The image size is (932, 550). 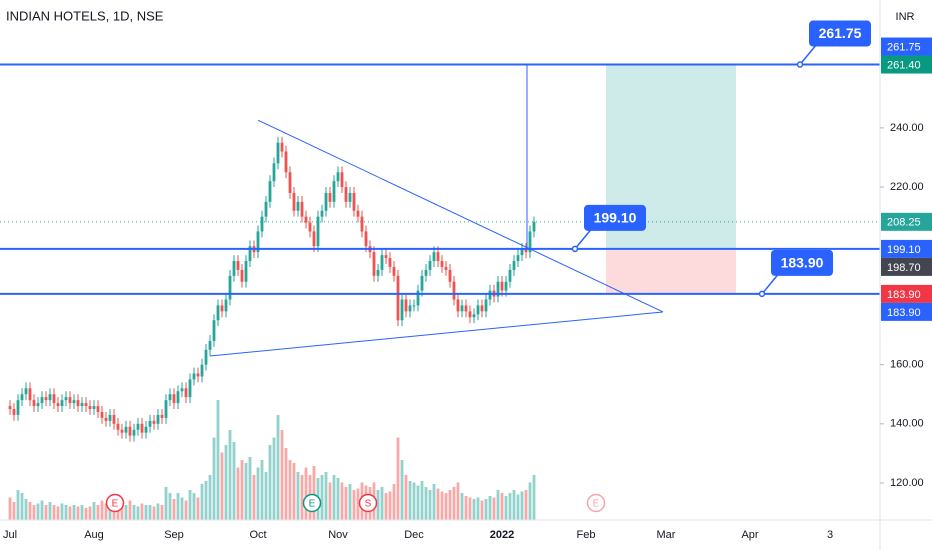 What do you see at coordinates (904, 313) in the screenshot?
I see `price-tag-label: 183.90` at bounding box center [904, 313].